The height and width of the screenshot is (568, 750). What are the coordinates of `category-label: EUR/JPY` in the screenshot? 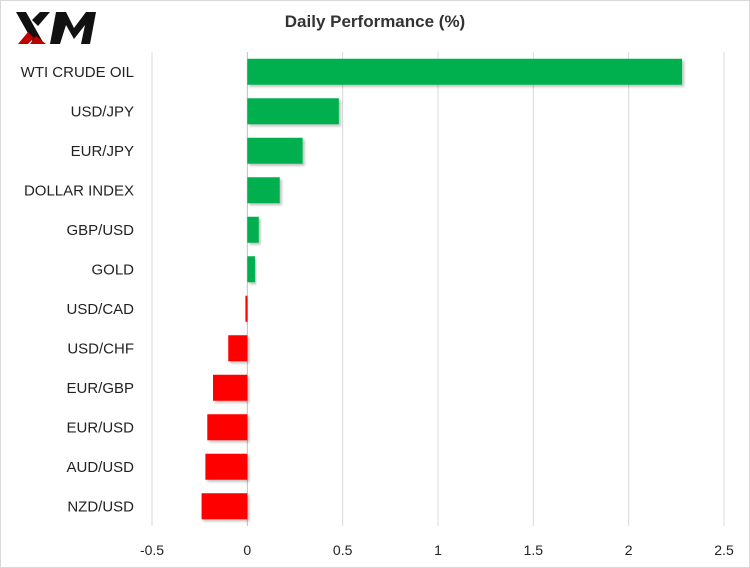 It's located at (102, 151).